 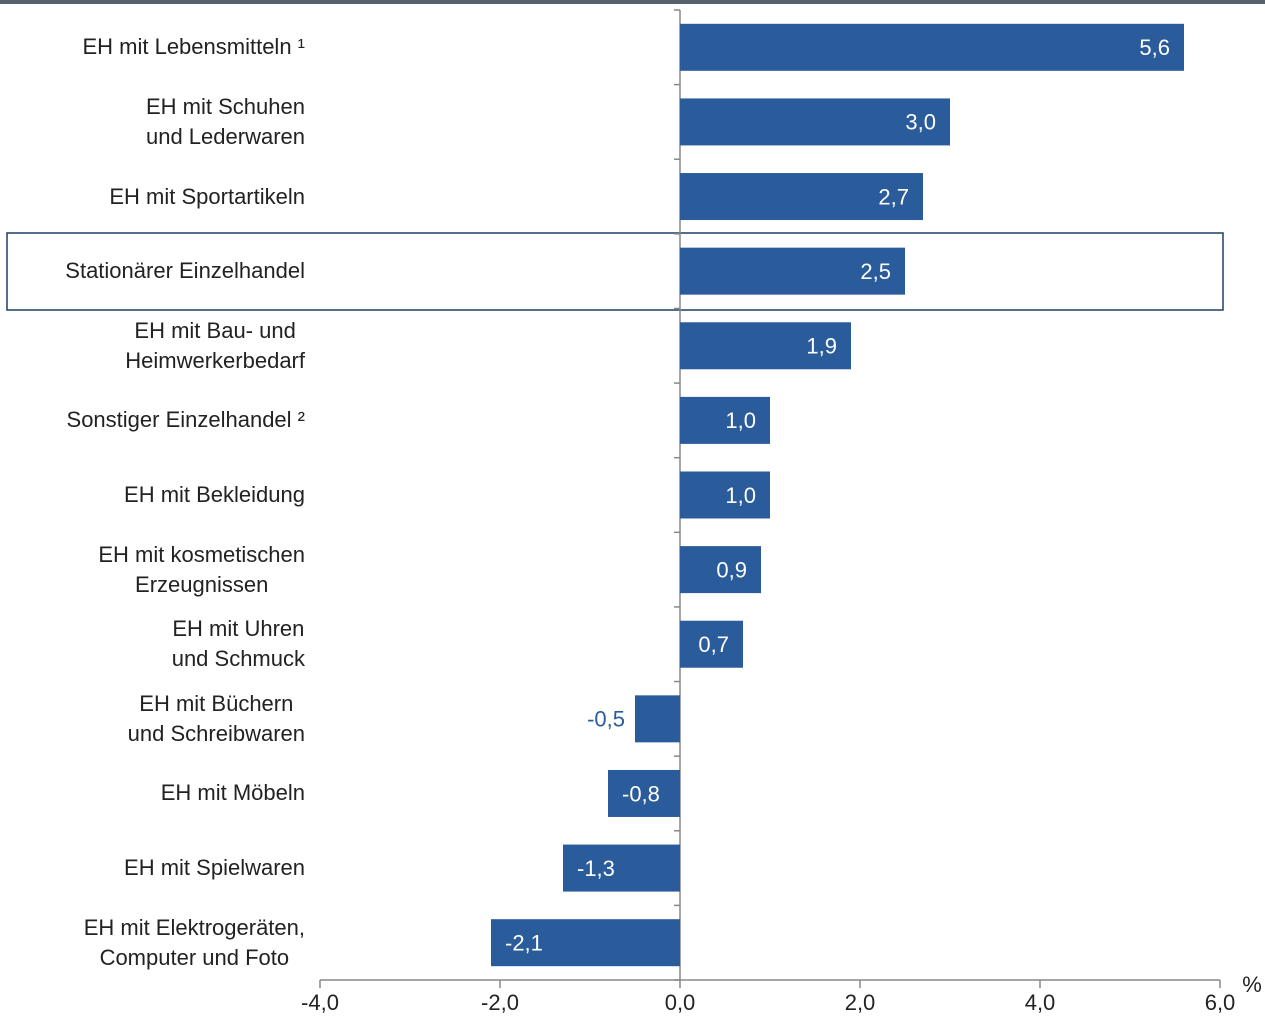 I want to click on x-tick-label: 0,0, so click(x=680, y=1002).